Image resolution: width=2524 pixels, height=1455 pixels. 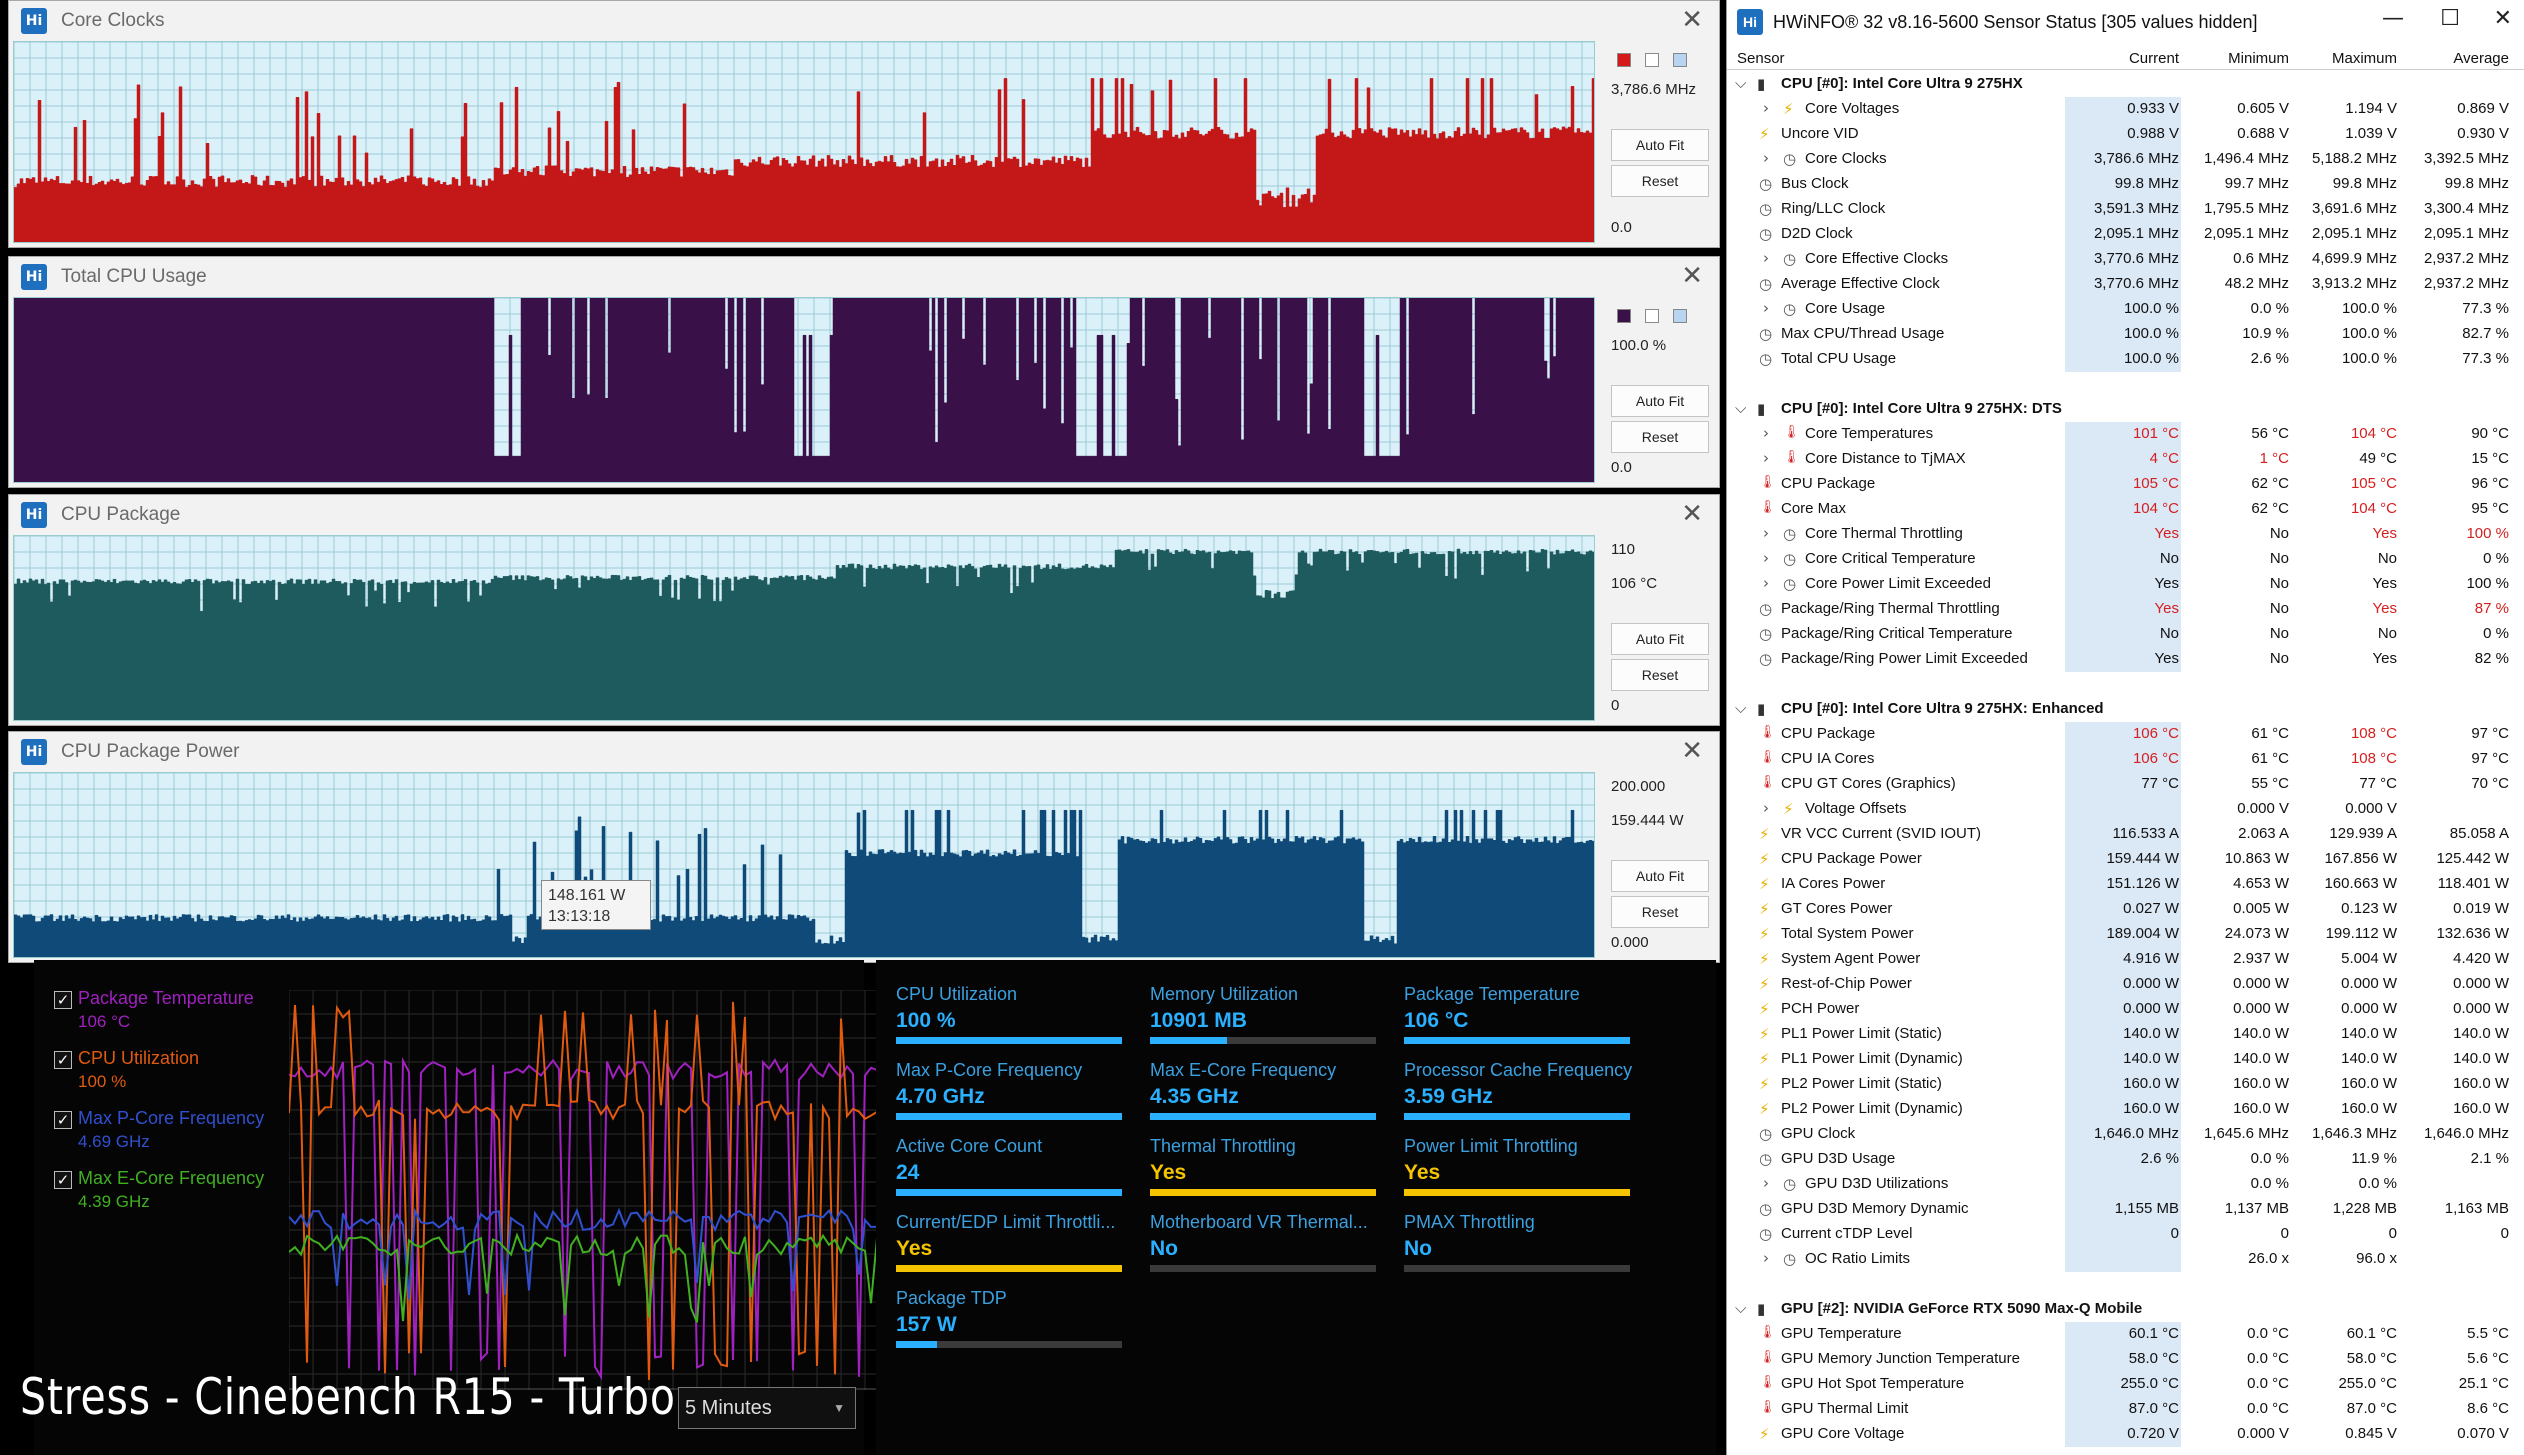 I want to click on col-maximum: Maximum, so click(x=2364, y=58).